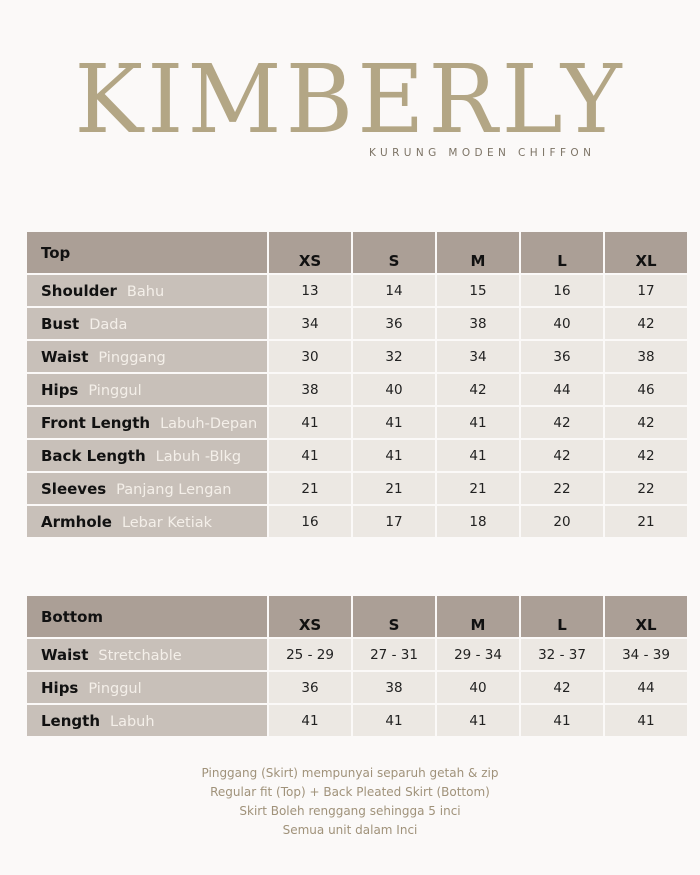 The width and height of the screenshot is (700, 875). Describe the element at coordinates (132, 358) in the screenshot. I see `row-label-my: Pinggang` at that location.